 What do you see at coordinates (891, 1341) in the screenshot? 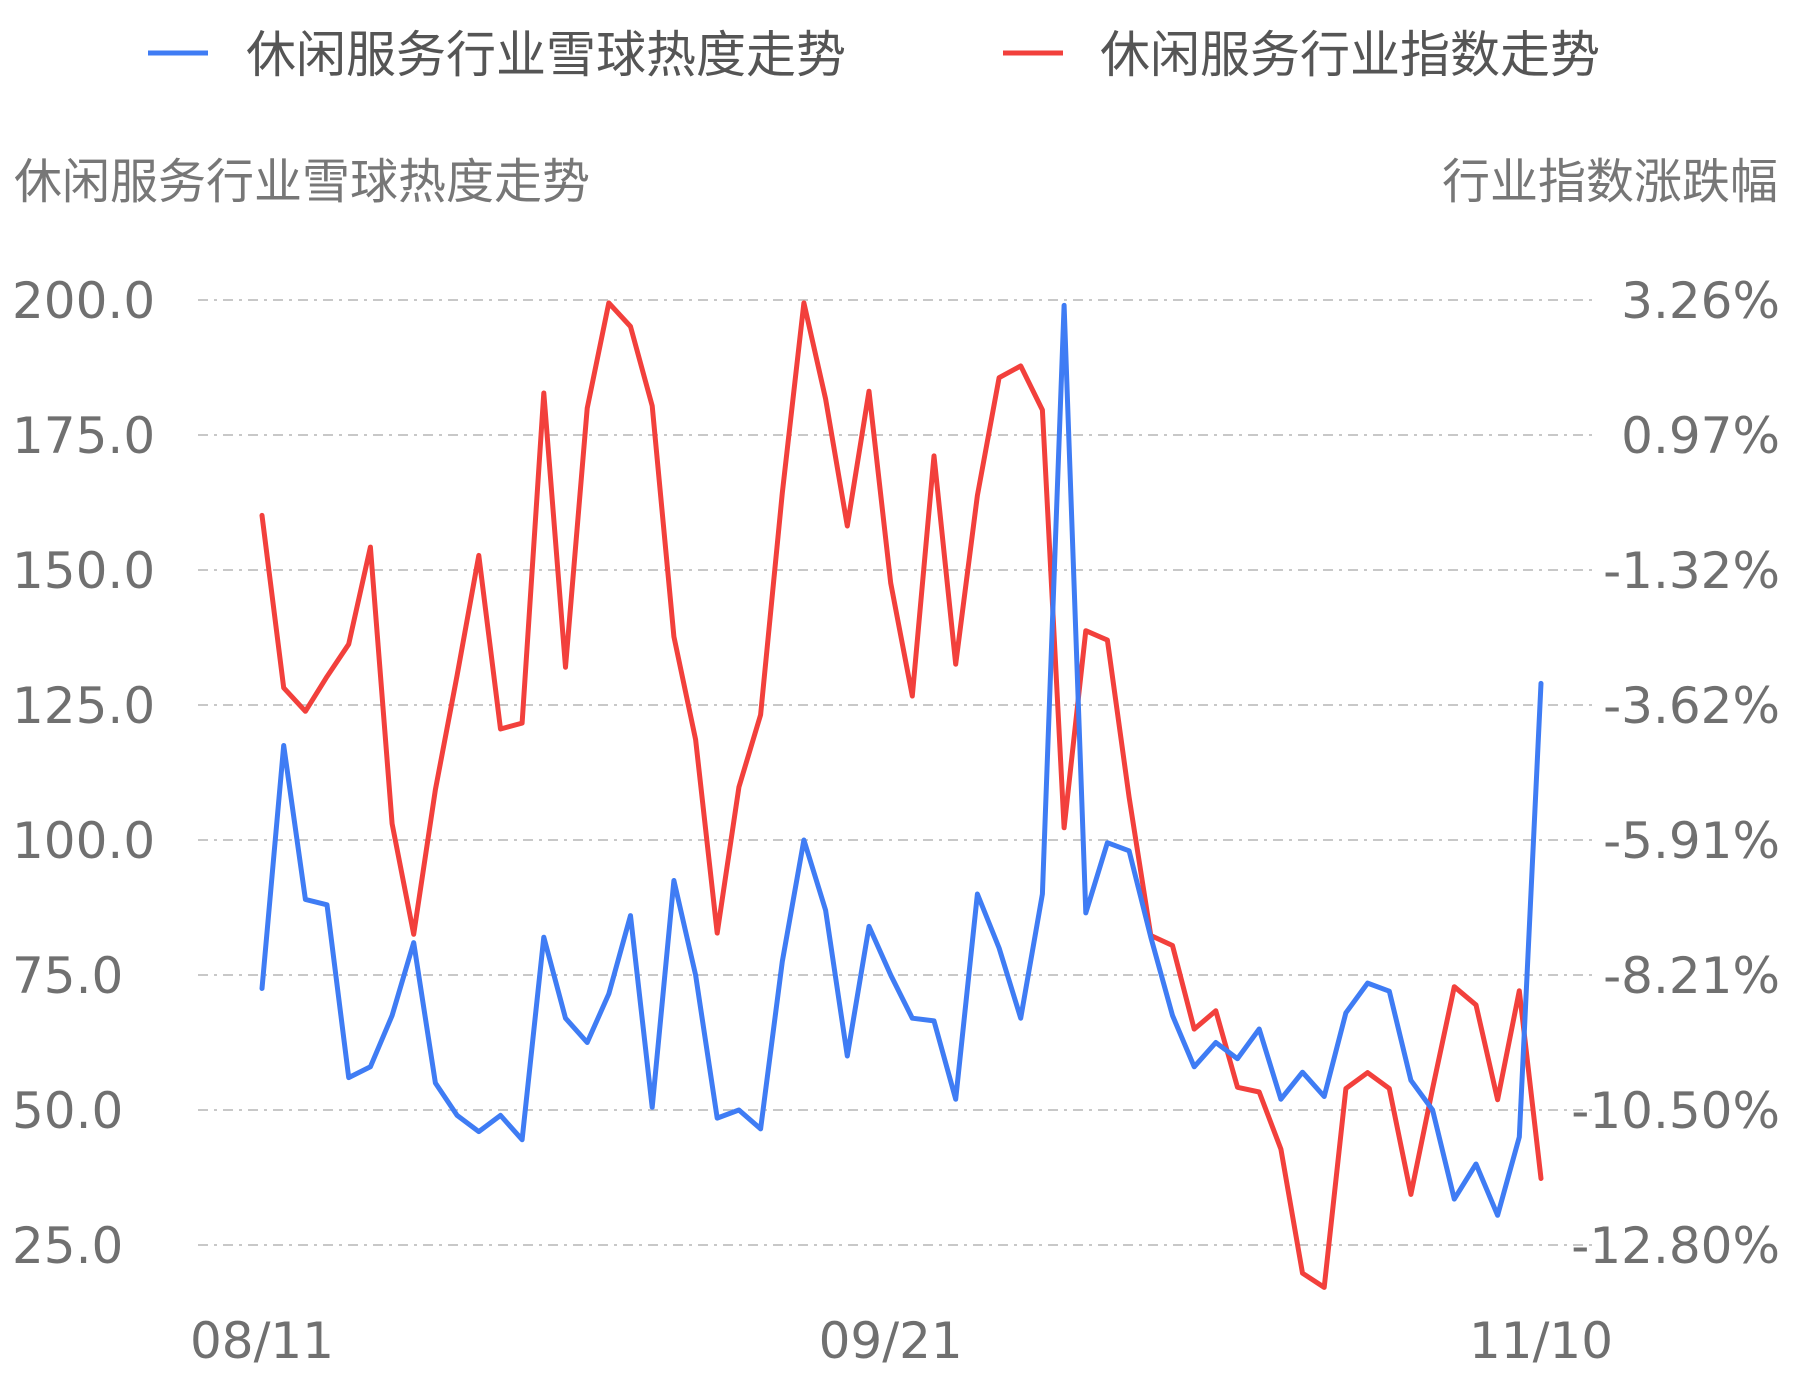
I see `x-tick: 09/21` at bounding box center [891, 1341].